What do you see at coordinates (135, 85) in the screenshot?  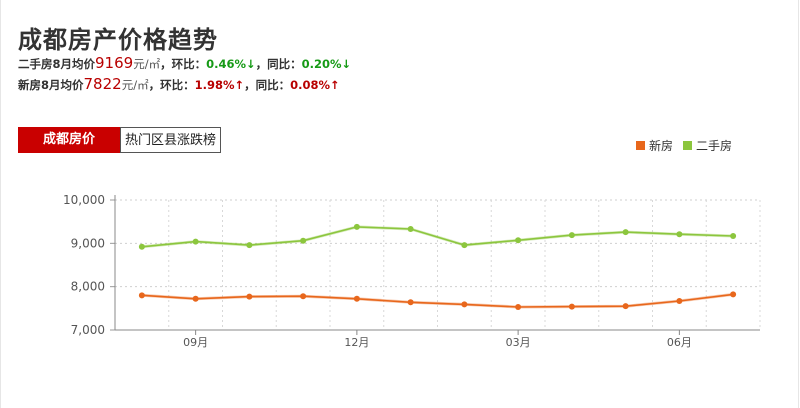 I see `newhouse-unit: 元/㎡` at bounding box center [135, 85].